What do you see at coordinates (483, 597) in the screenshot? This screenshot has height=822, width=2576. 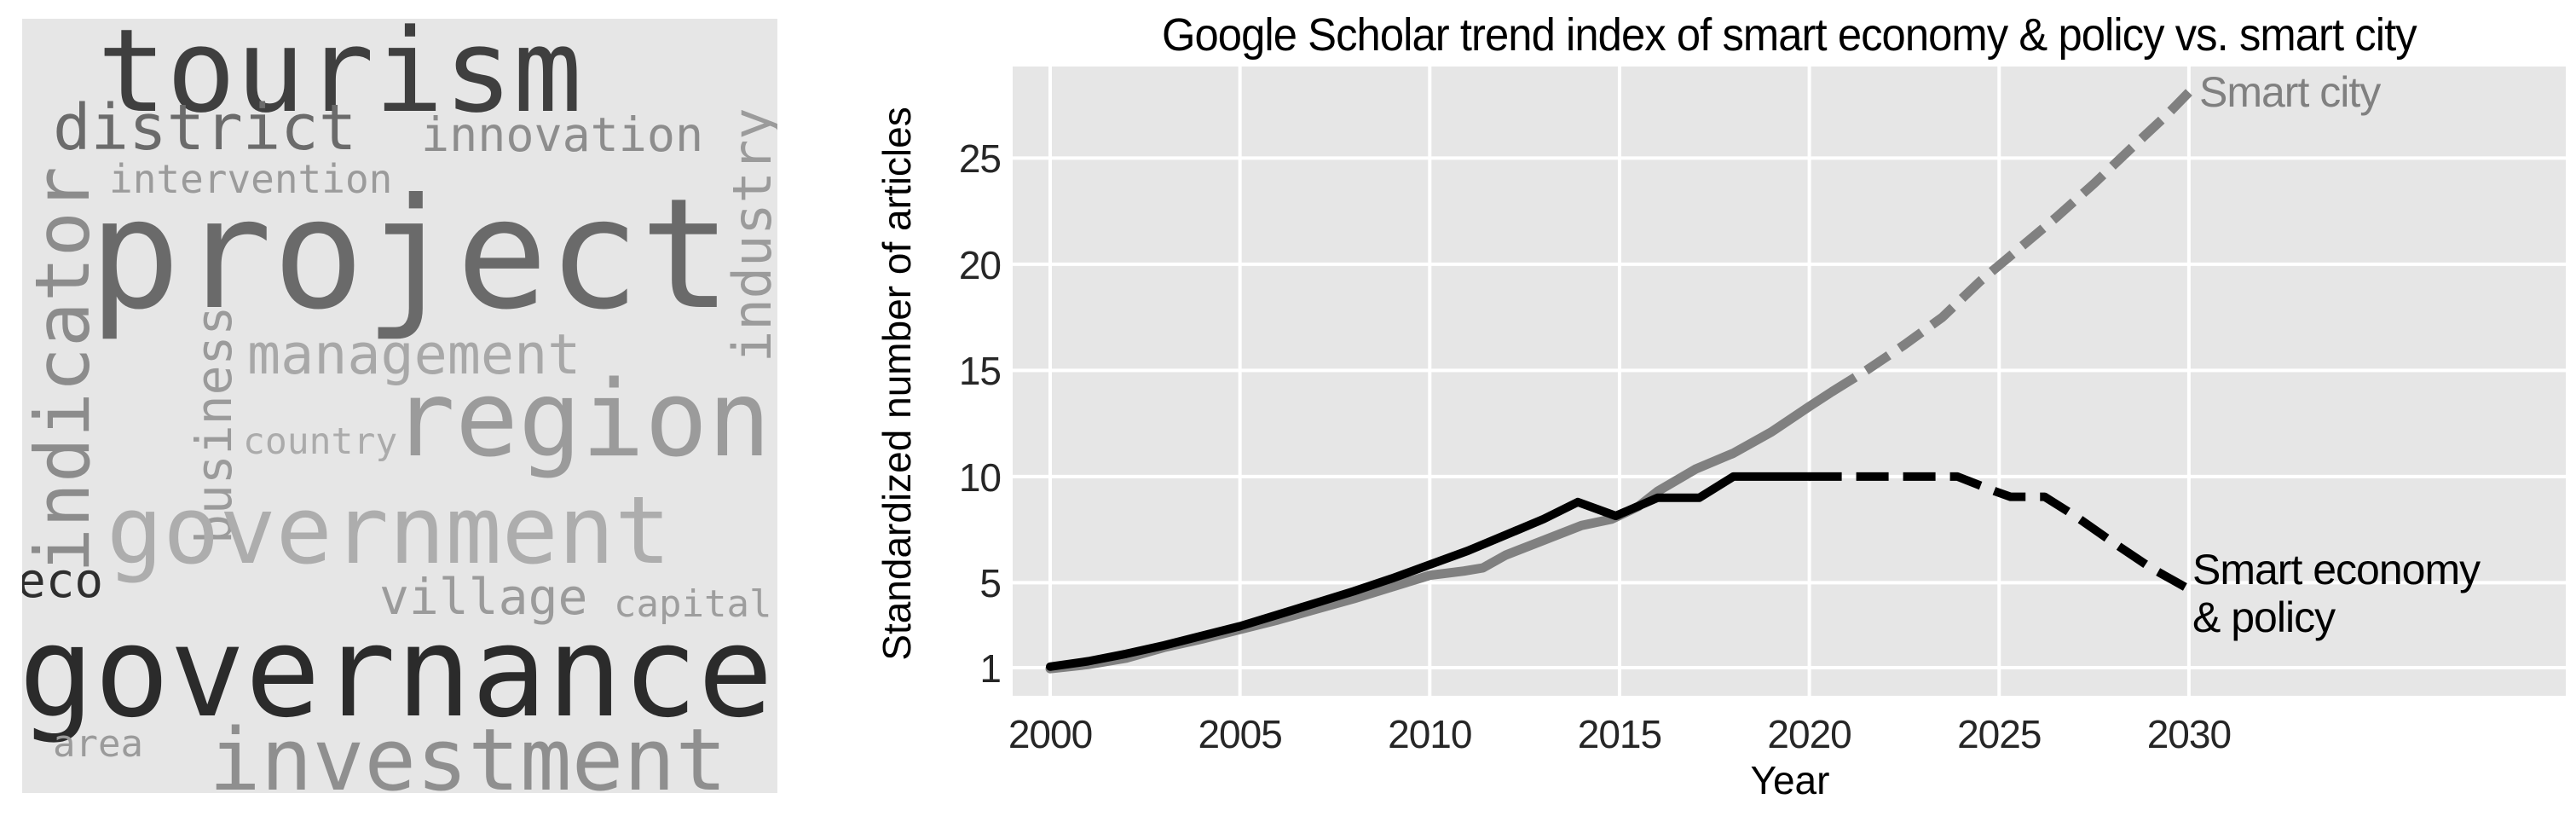 I see `wordcloud-word-village: village` at bounding box center [483, 597].